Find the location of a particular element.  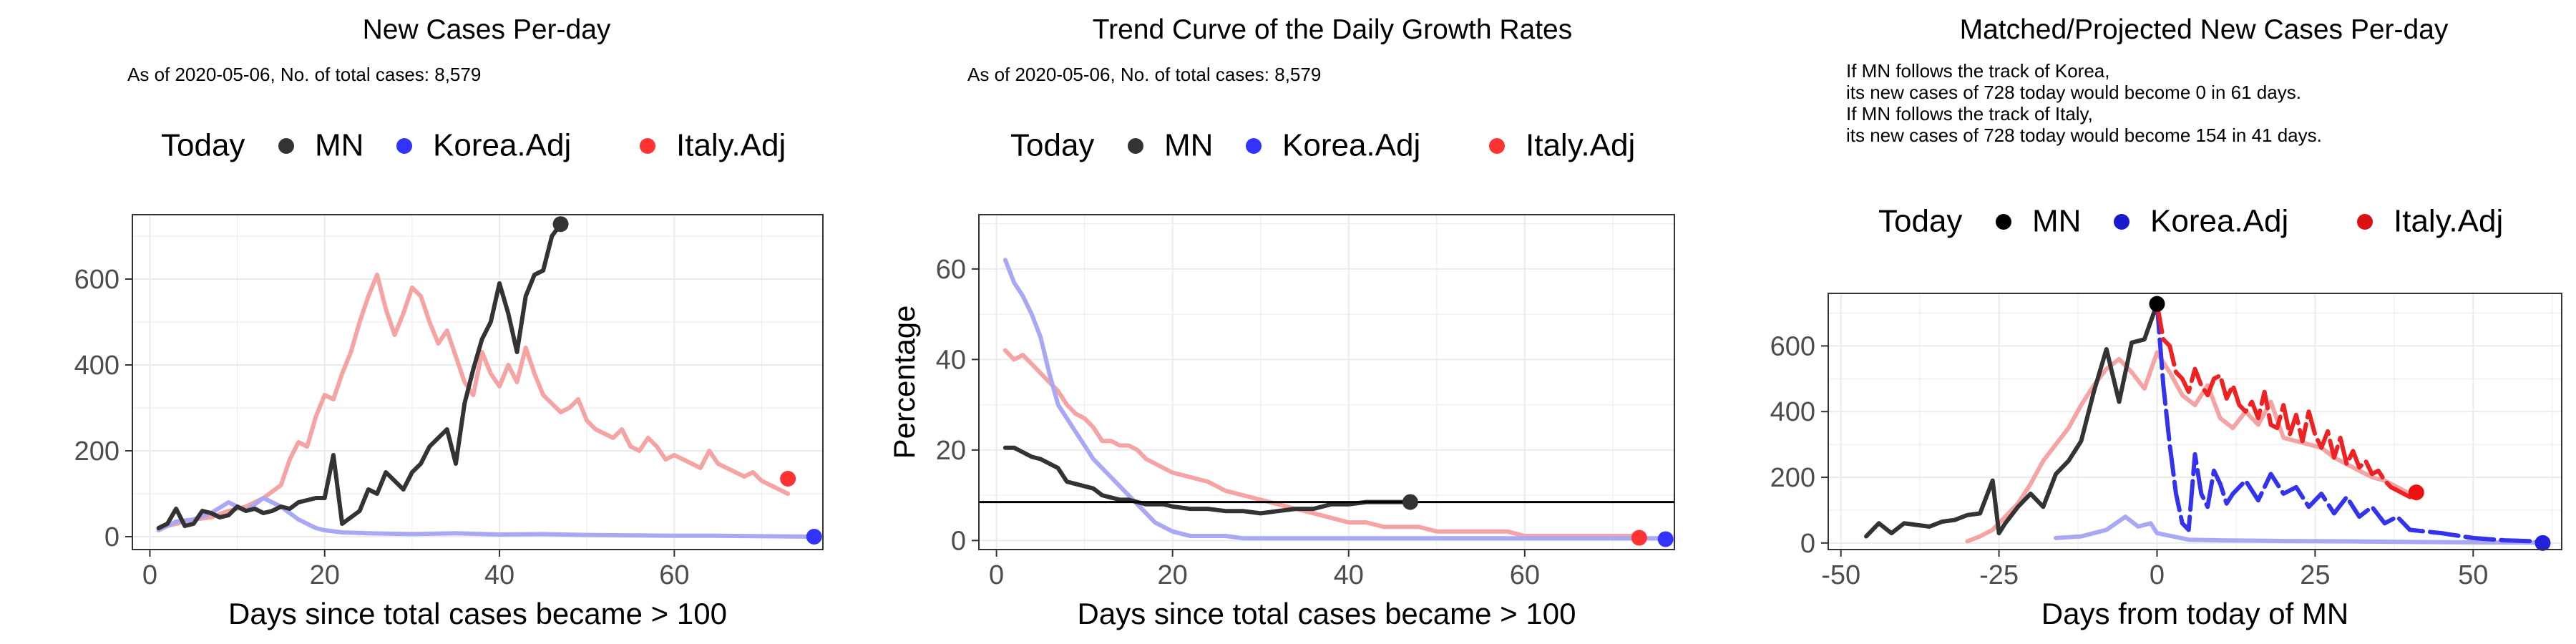

series-line-italy-adj-matched- is located at coordinates (2188, 447).